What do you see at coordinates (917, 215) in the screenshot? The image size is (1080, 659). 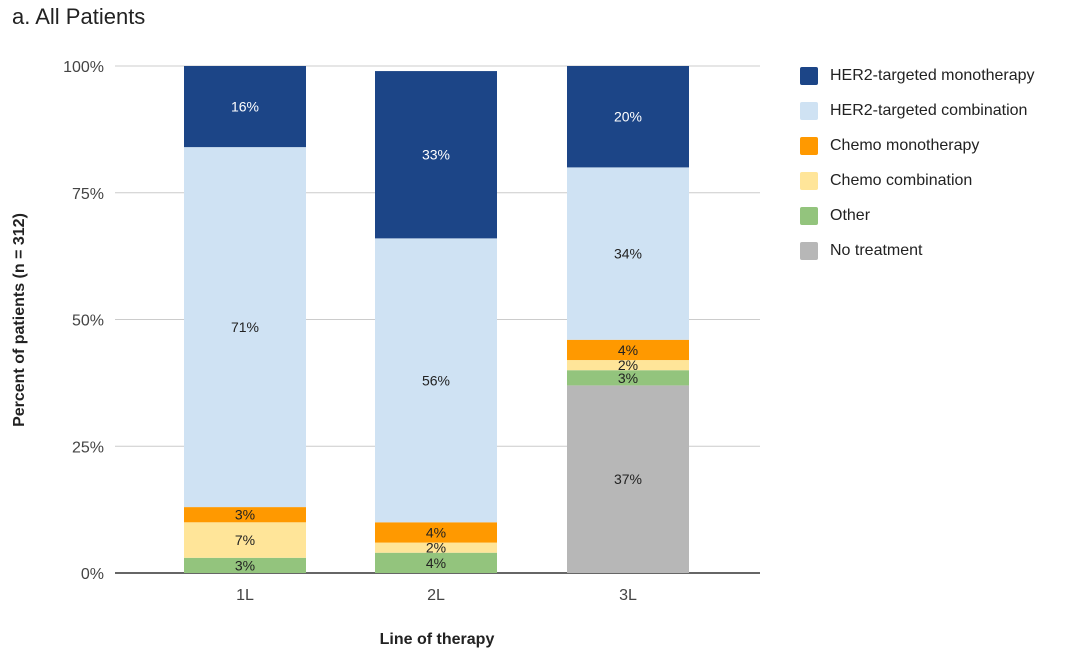 I see `legend-item: Other` at bounding box center [917, 215].